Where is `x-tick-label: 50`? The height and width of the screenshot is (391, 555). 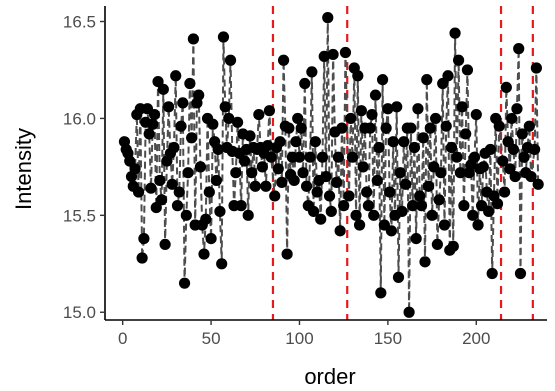
x-tick-label: 50 is located at coordinates (211, 338).